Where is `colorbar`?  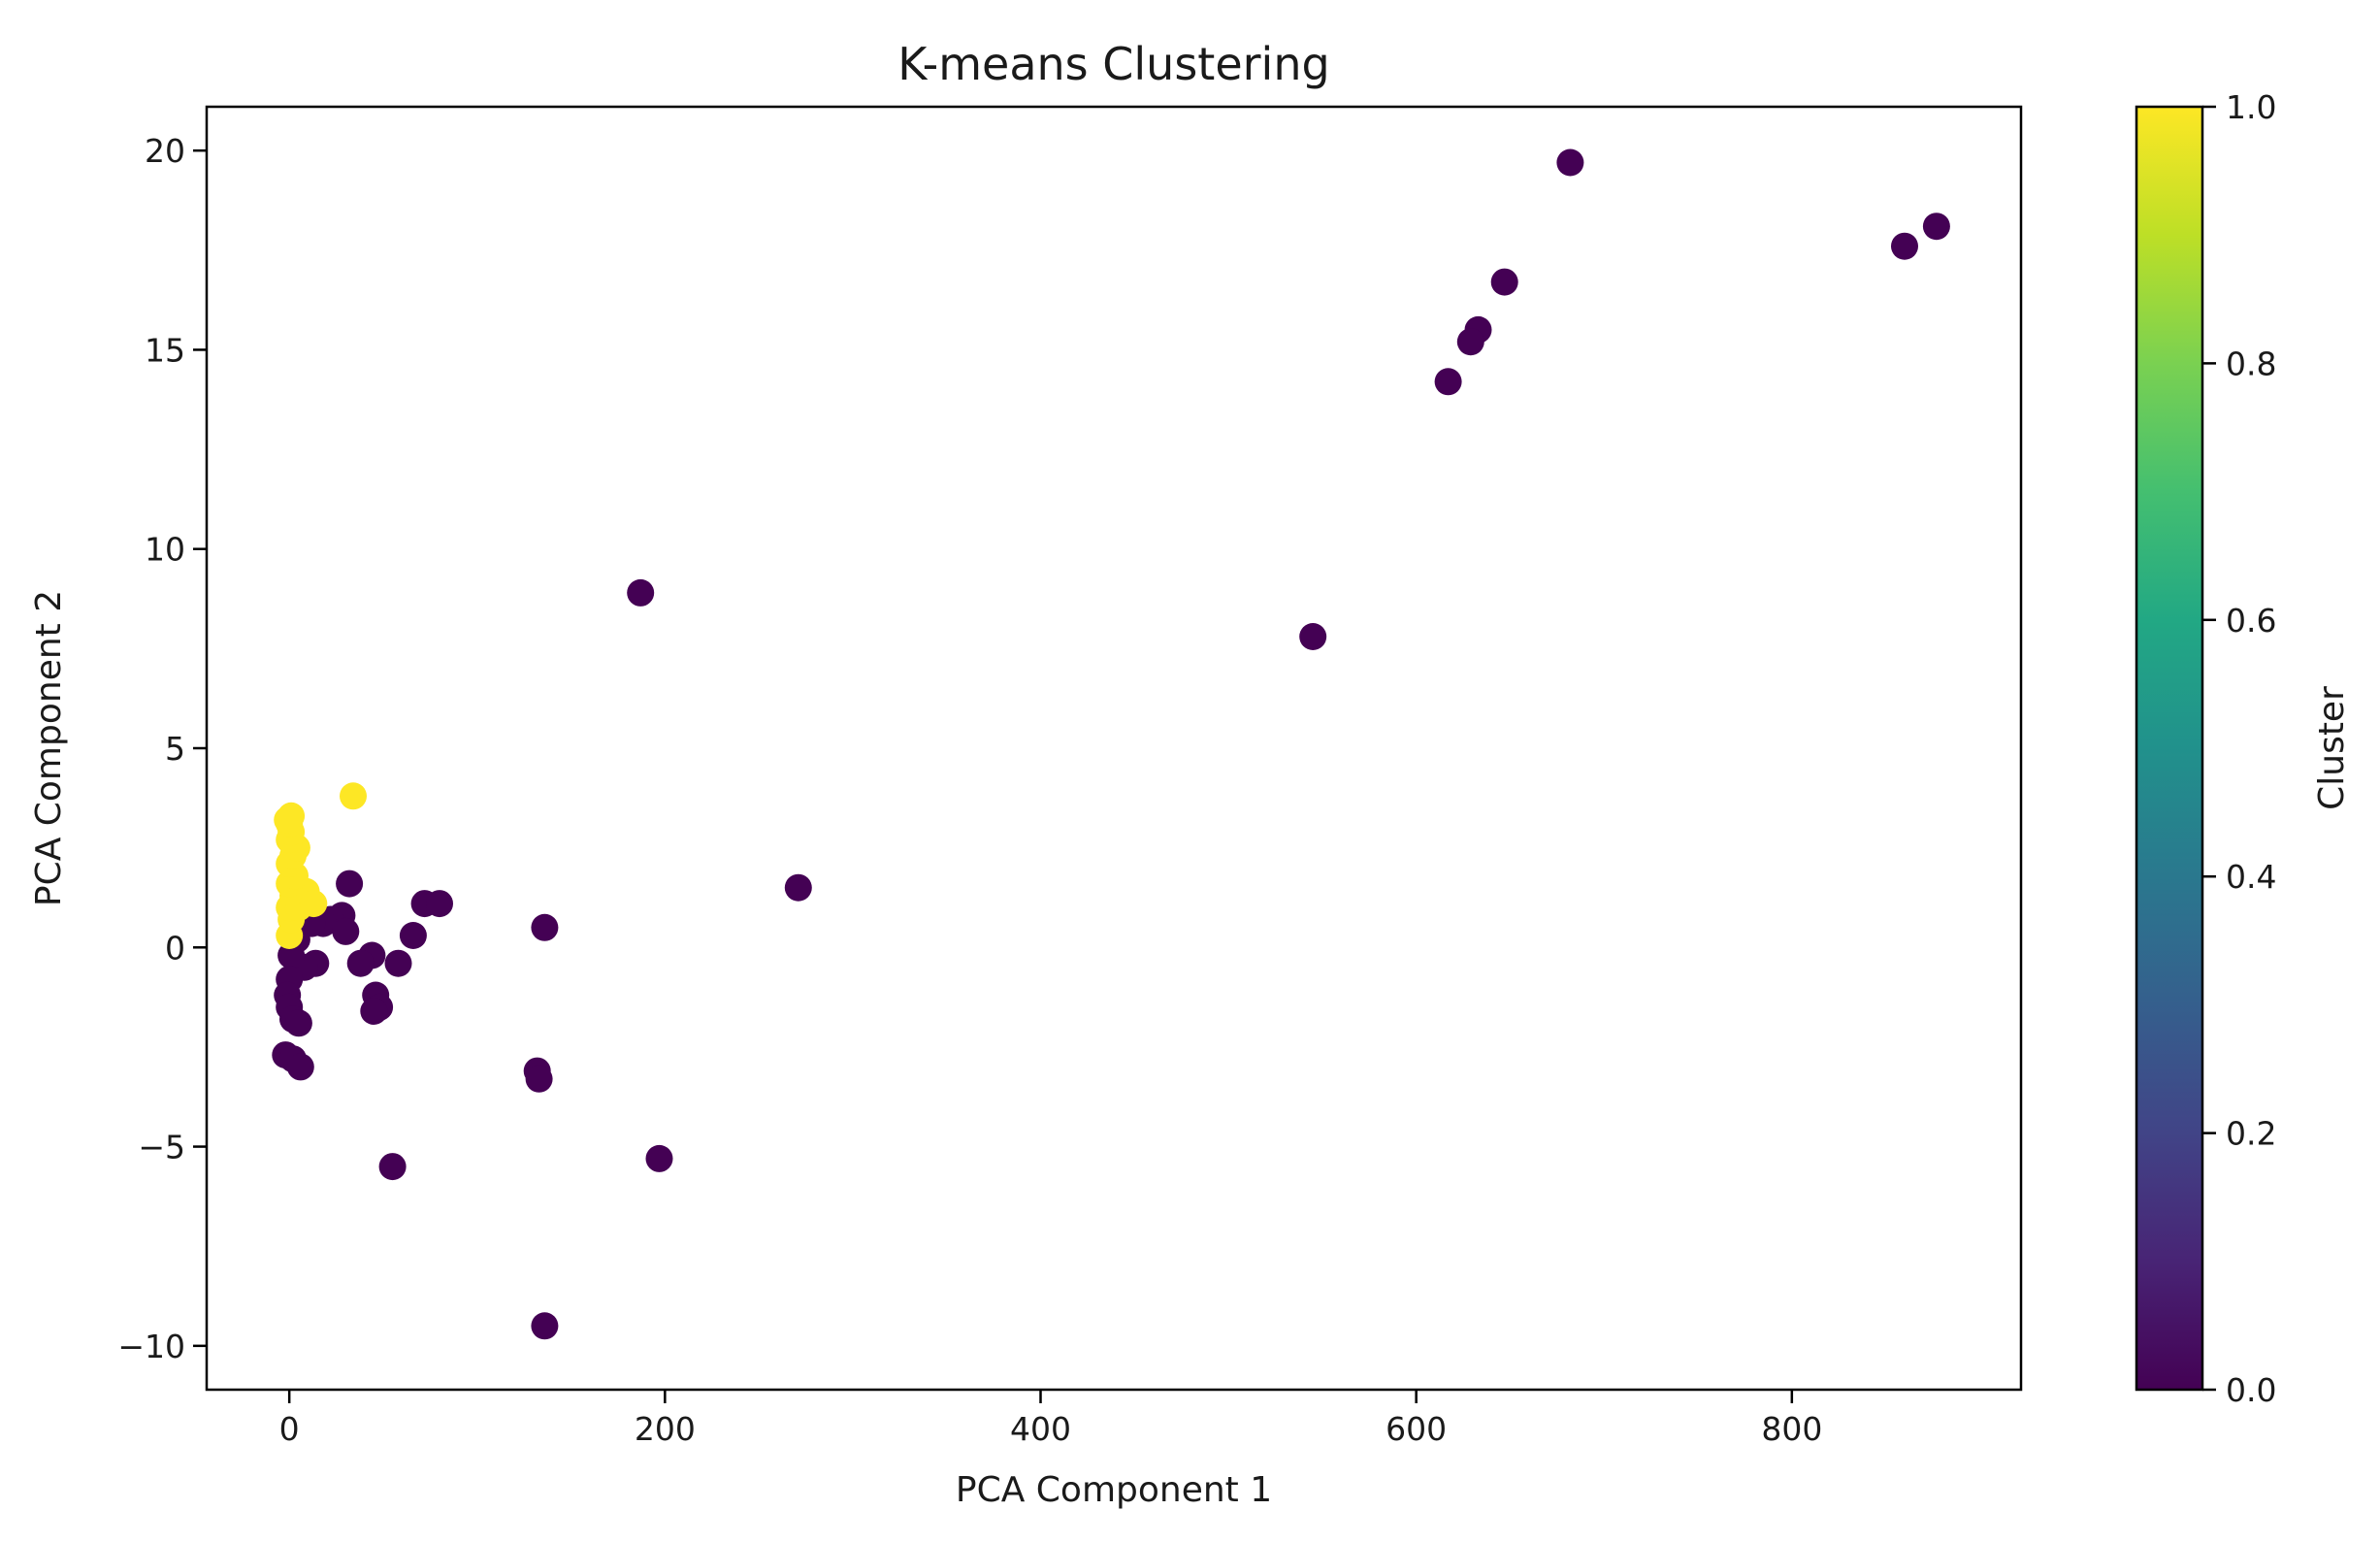 colorbar is located at coordinates (2169, 749).